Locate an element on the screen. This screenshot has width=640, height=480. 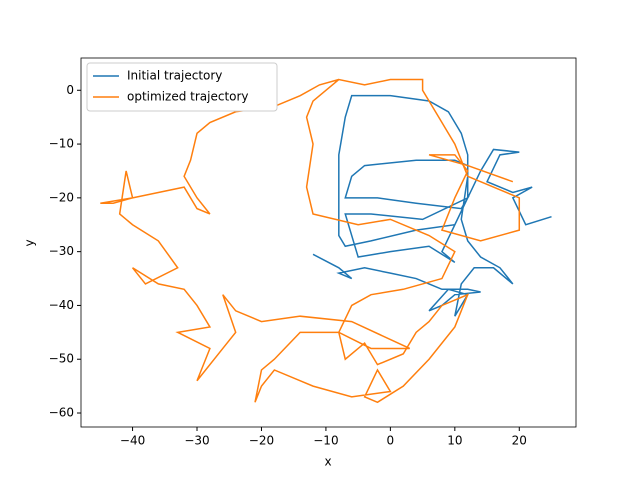
x-tick-label: −20 is located at coordinates (261, 441).